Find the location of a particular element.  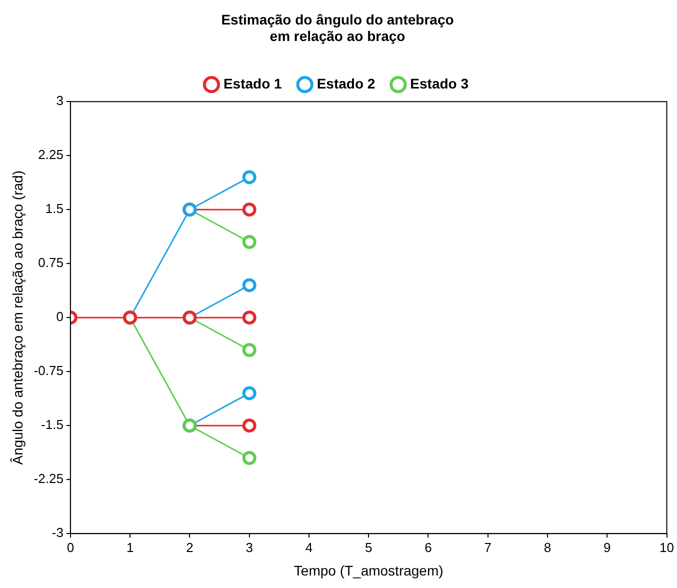

y-tick-label: -2.25 is located at coordinates (49, 478).